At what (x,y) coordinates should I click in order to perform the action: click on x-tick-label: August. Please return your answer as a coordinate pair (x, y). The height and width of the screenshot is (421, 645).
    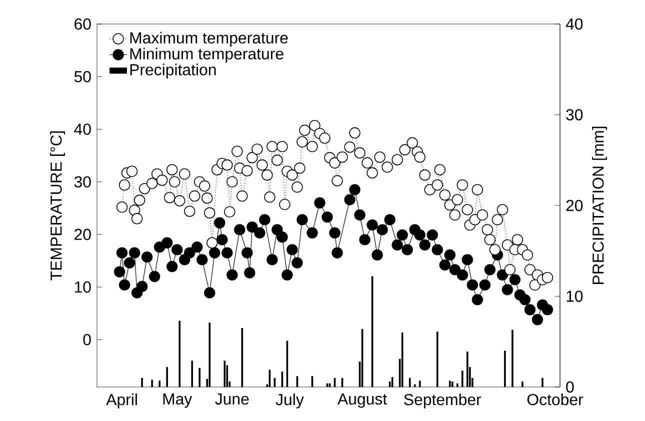
    Looking at the image, I should click on (362, 401).